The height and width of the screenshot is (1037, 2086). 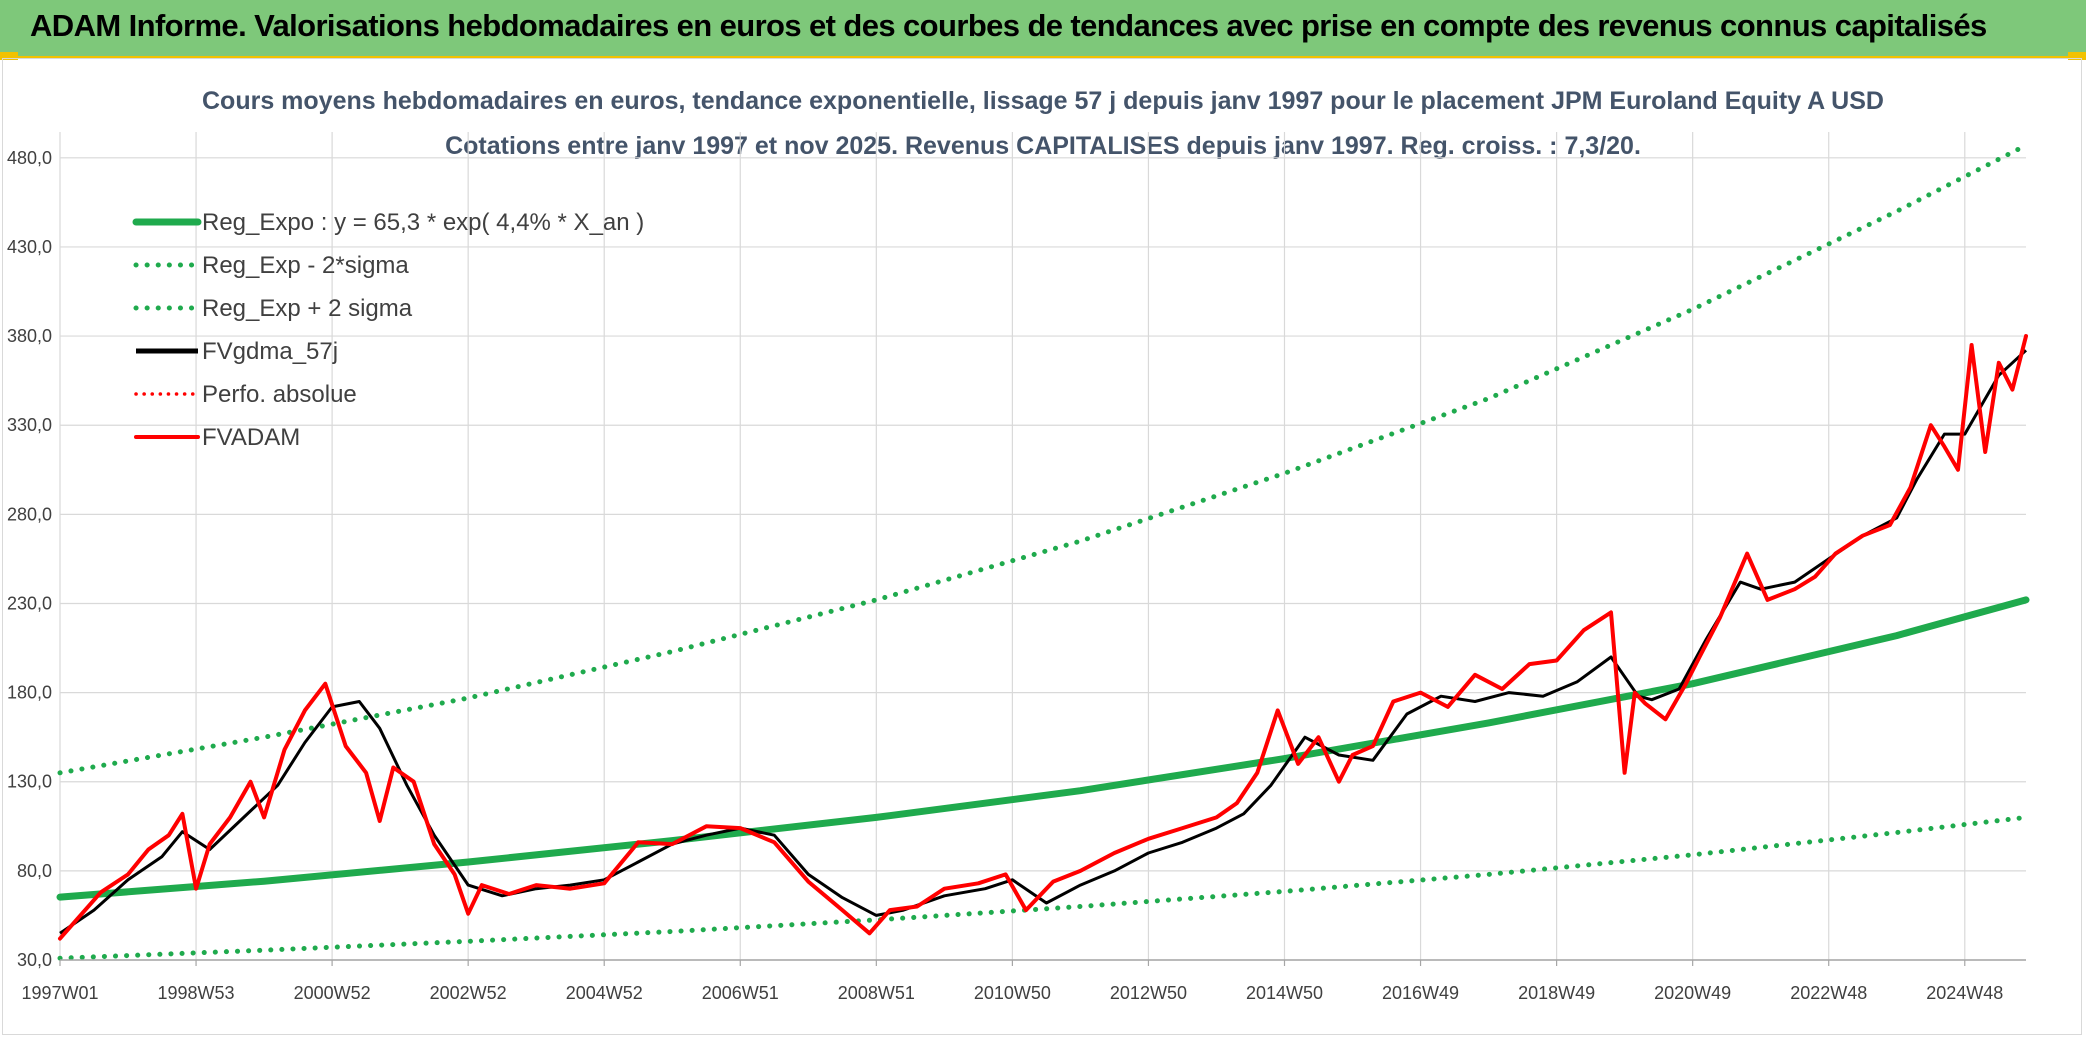 I want to click on x-tick-label: 2016W49, so click(x=1420, y=993).